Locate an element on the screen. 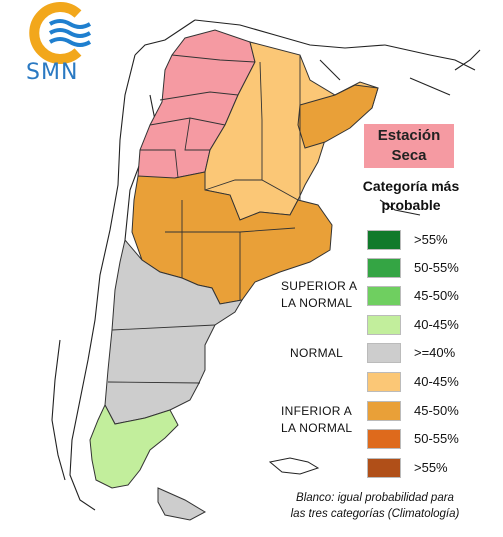  malvinas-islands is located at coordinates (294, 466).